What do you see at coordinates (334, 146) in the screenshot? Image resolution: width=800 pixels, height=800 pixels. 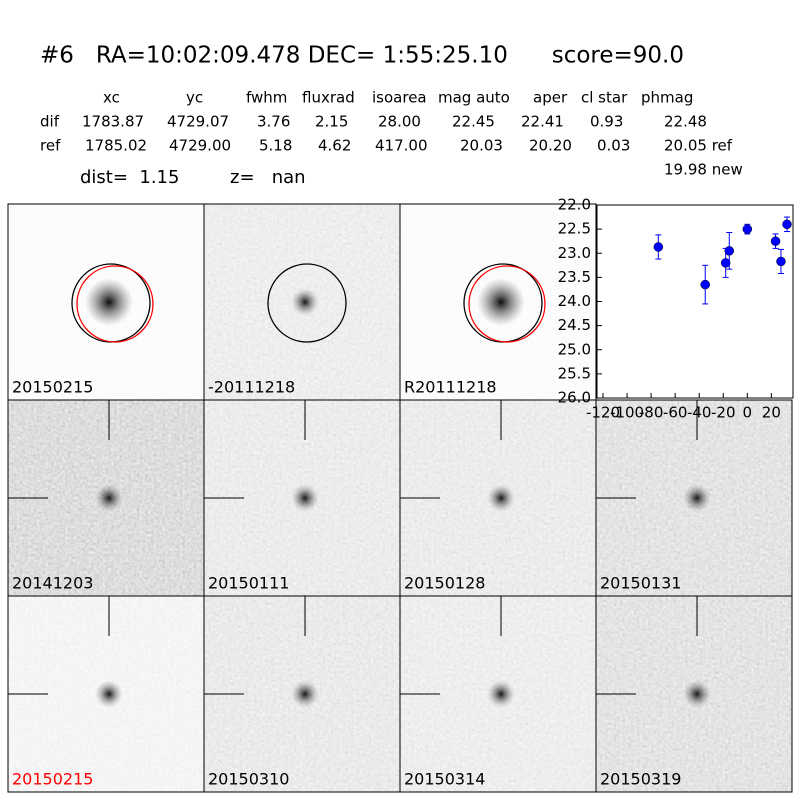 I see `table-cell: 4.62` at bounding box center [334, 146].